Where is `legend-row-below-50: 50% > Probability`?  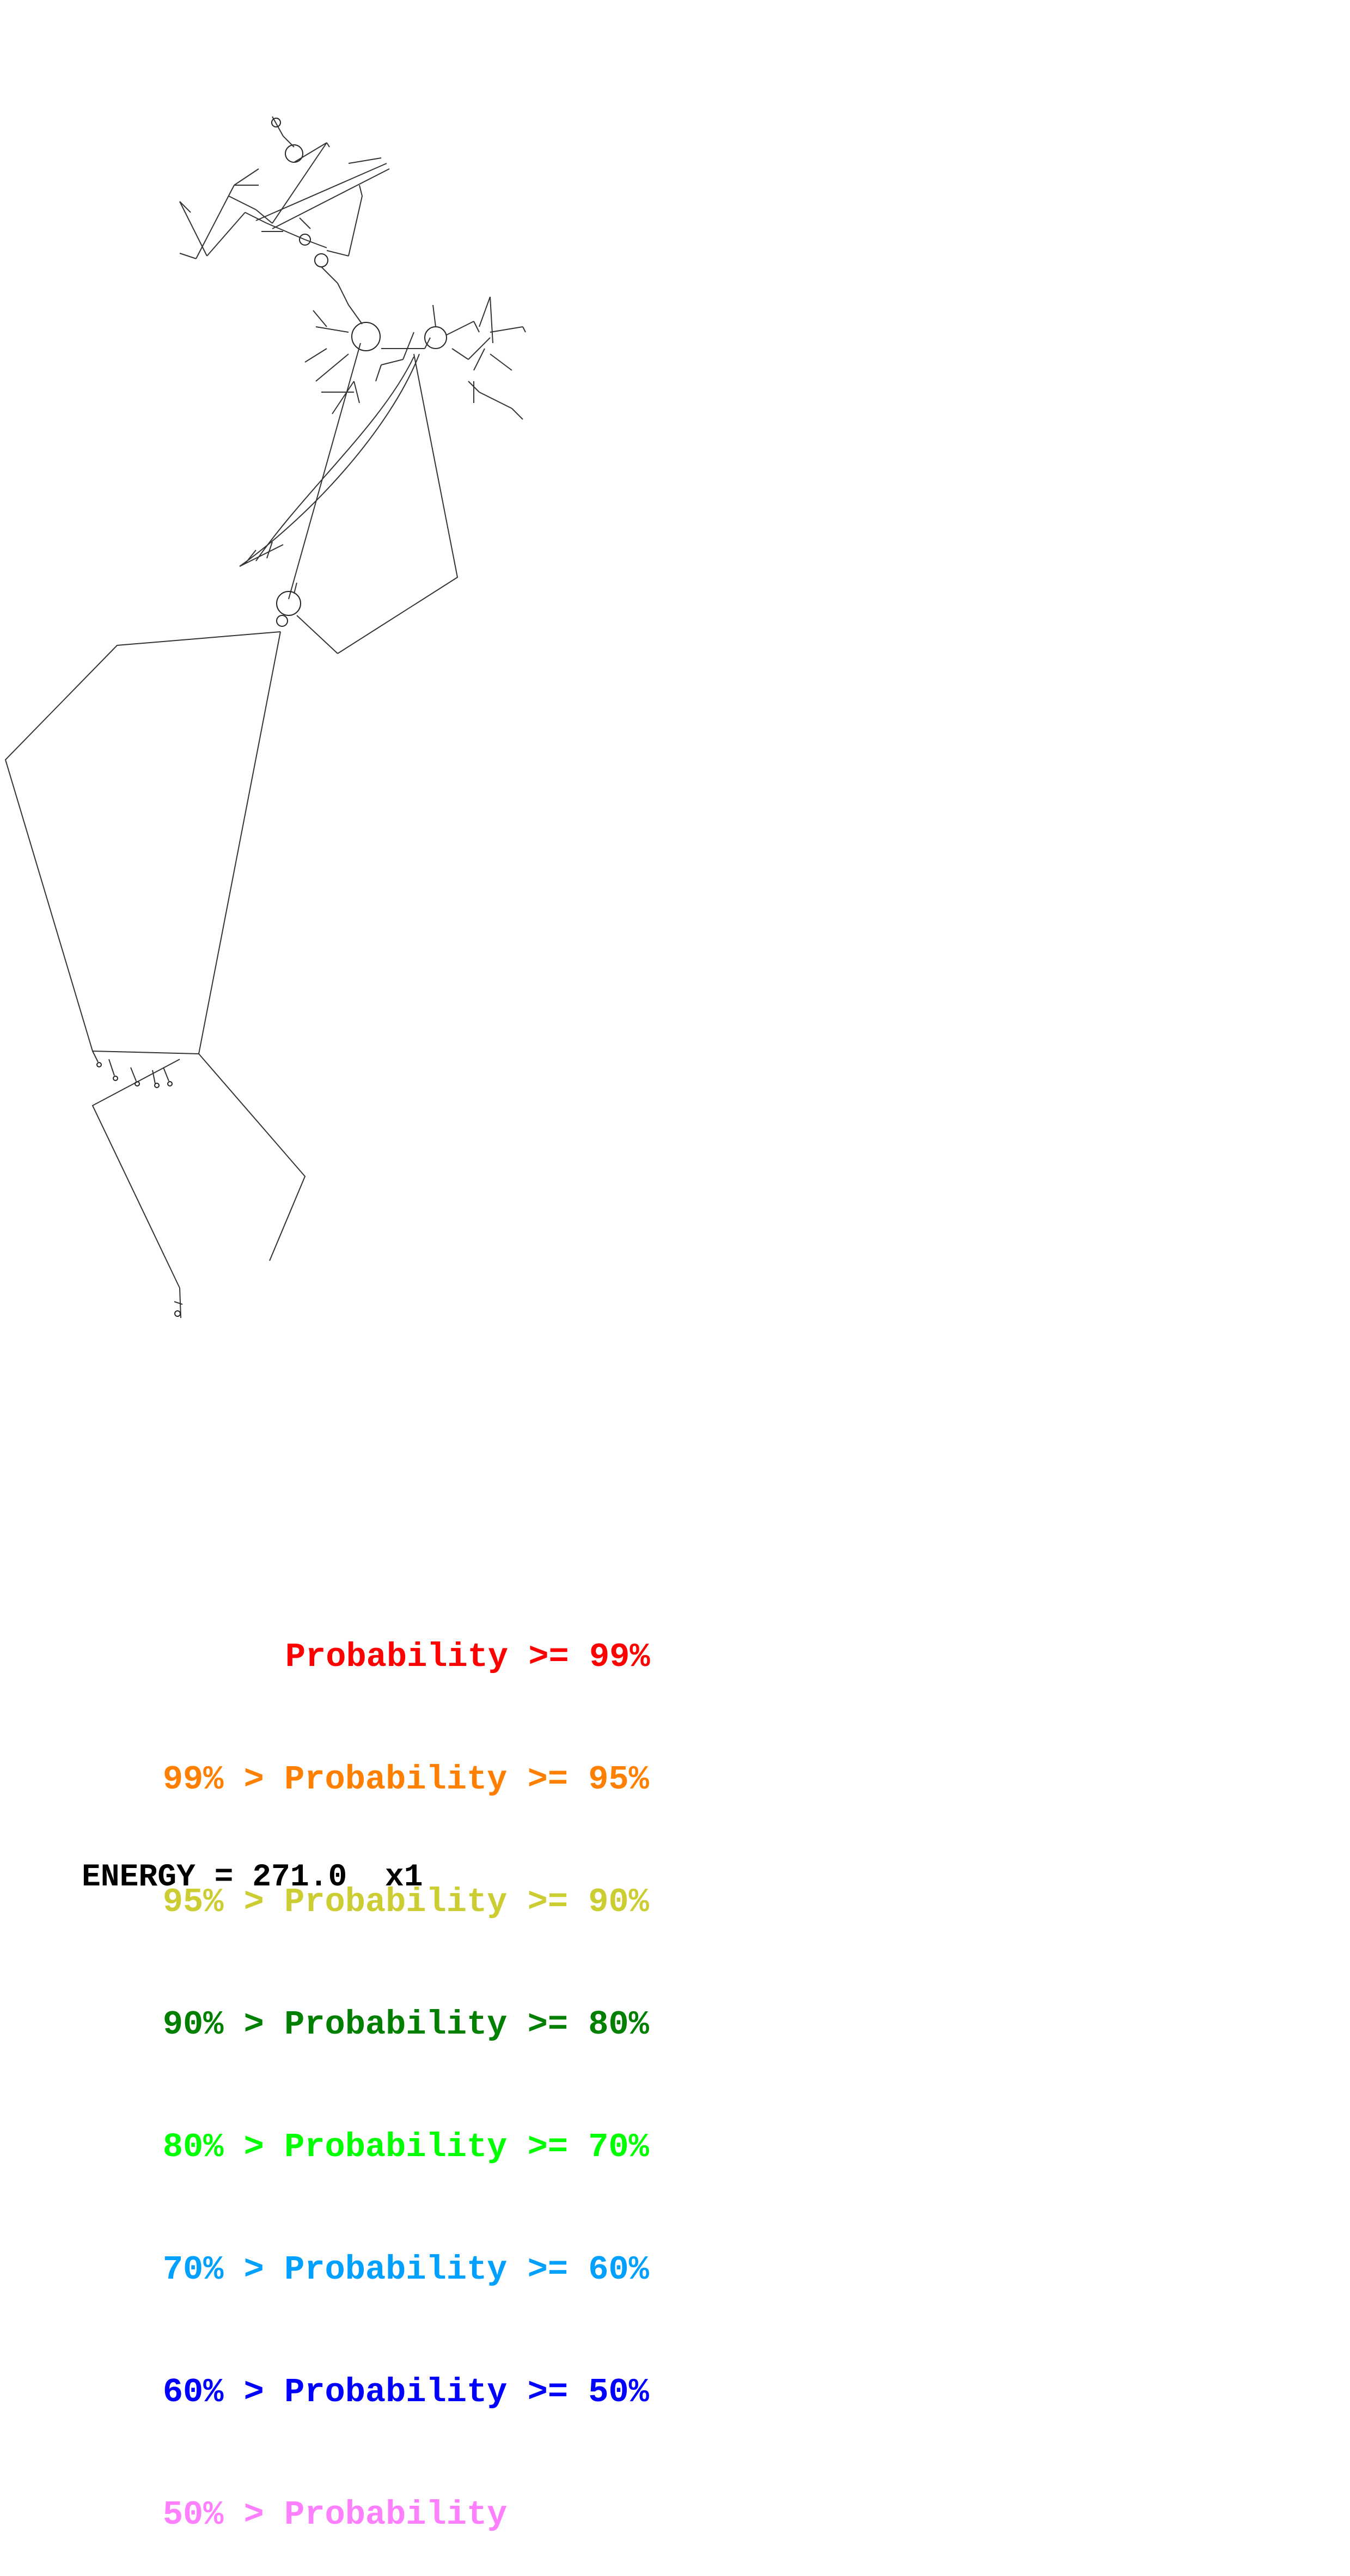 legend-row-below-50: 50% > Probability is located at coordinates (366, 2493).